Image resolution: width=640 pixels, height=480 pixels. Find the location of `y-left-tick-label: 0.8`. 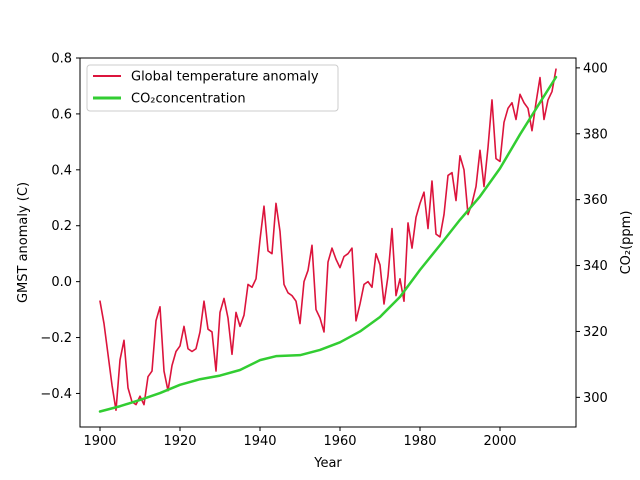

y-left-tick-label: 0.8 is located at coordinates (61, 59).